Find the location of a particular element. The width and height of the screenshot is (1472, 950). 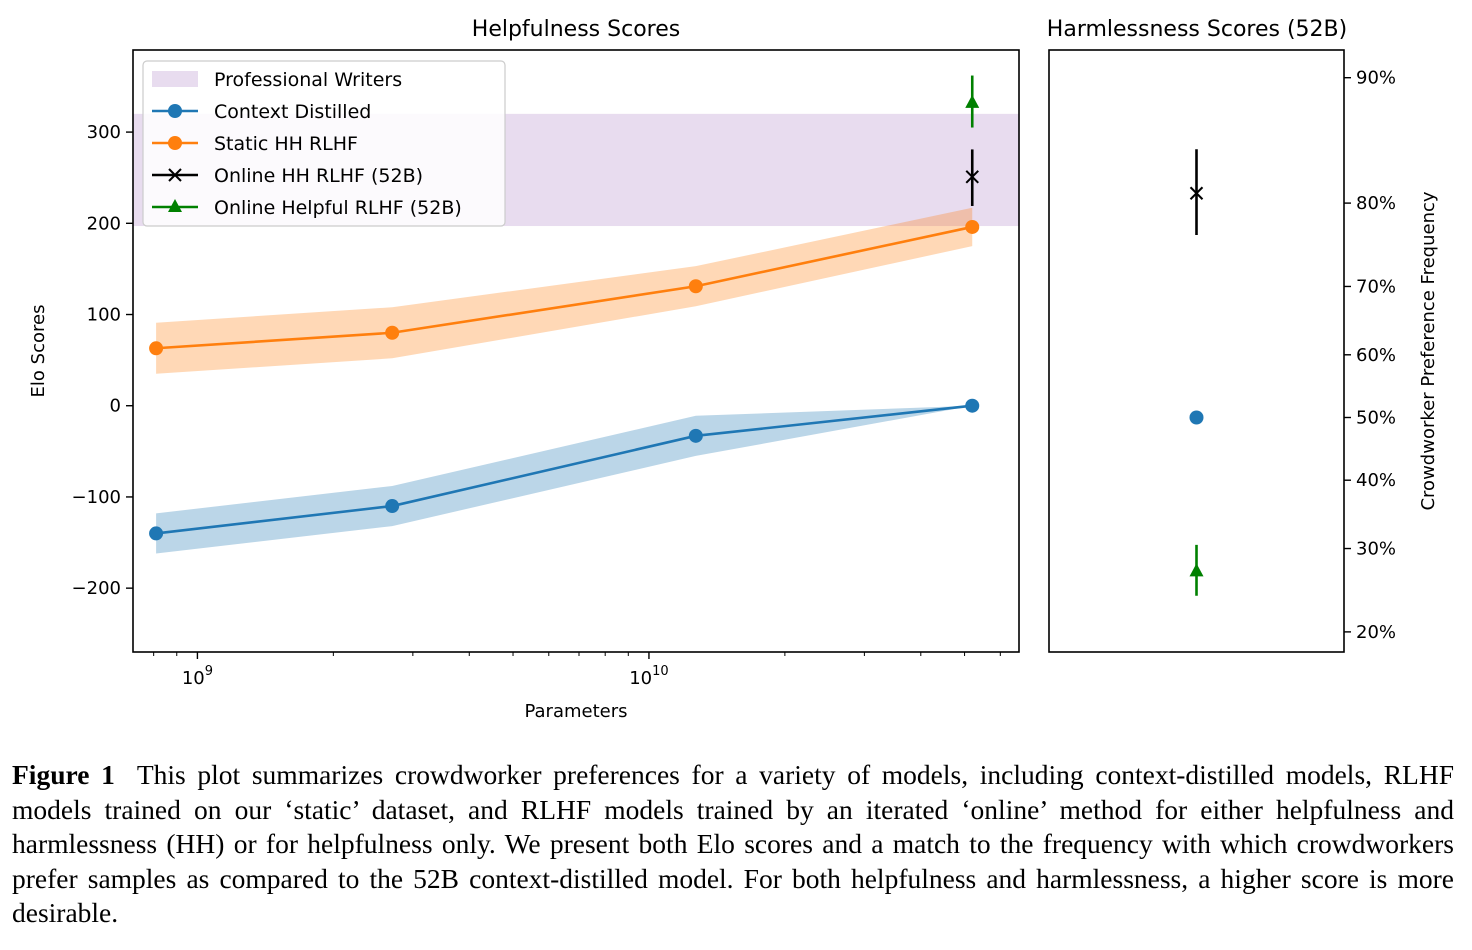

harm-y-tick-label: 70% is located at coordinates (1376, 286).